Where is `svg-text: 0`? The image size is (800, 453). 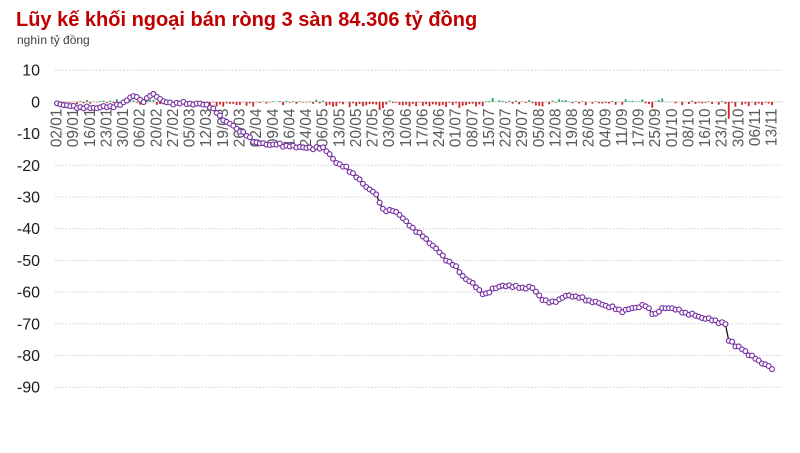 svg-text: 0 is located at coordinates (35, 102).